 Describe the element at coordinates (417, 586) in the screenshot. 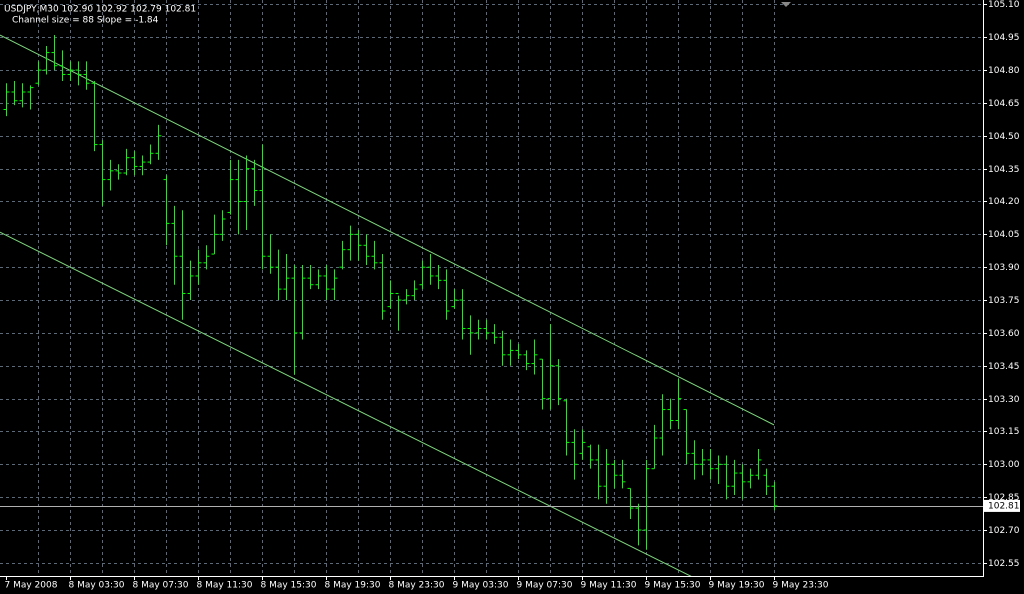

I see `x-tick-label: 8 May 23:30` at that location.